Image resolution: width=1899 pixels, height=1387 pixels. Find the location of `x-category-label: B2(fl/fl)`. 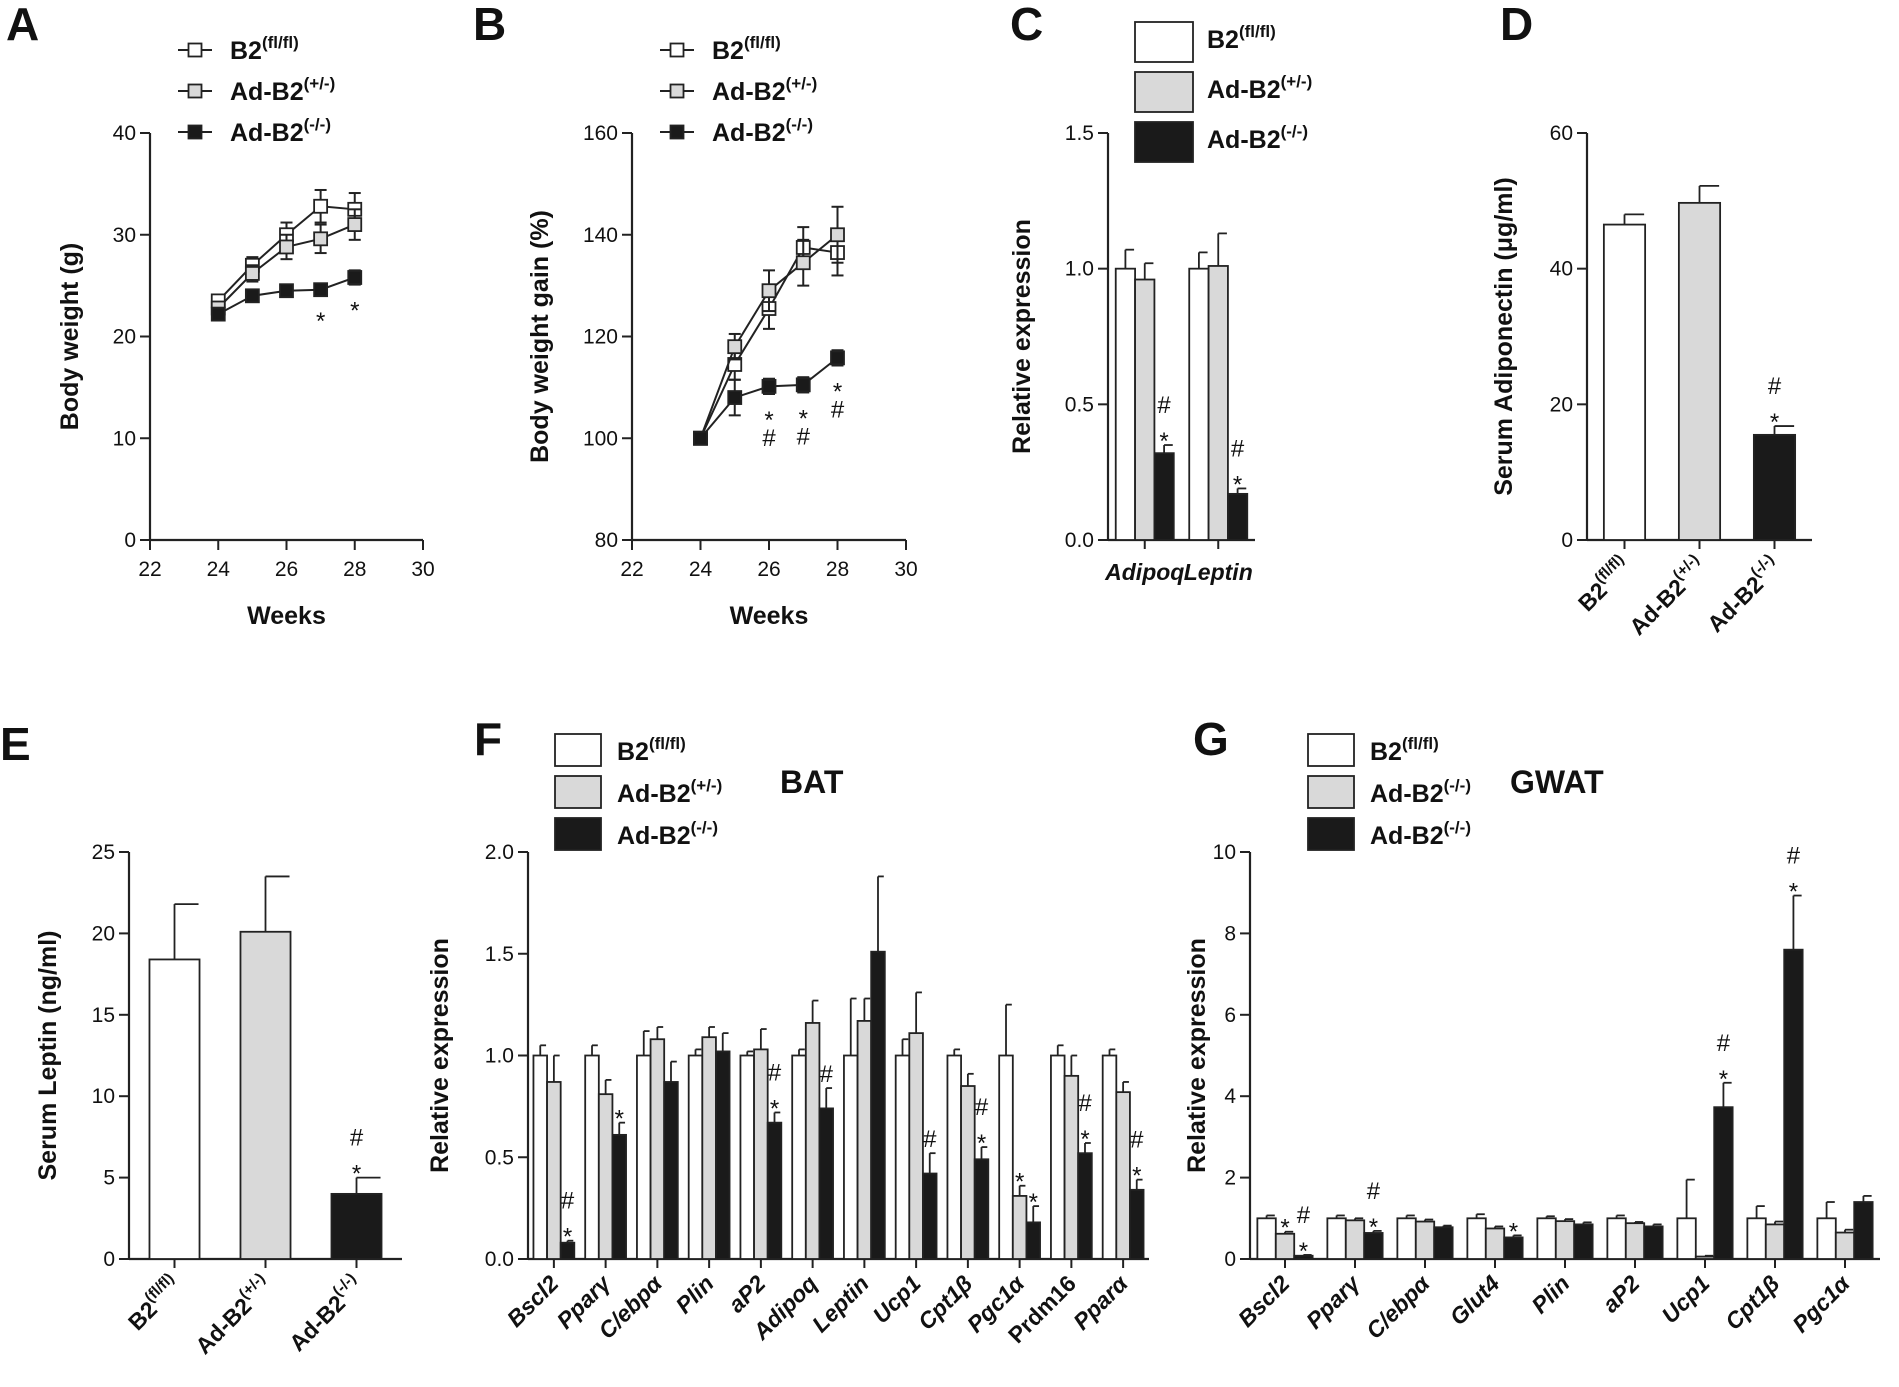

x-category-label: B2(fl/fl) is located at coordinates (1603, 583).